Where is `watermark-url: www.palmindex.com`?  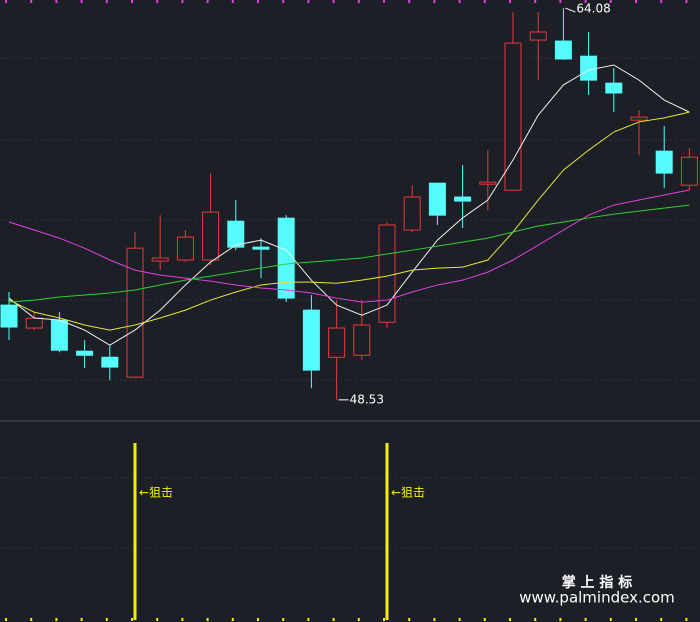
watermark-url: www.palmindex.com is located at coordinates (597, 598).